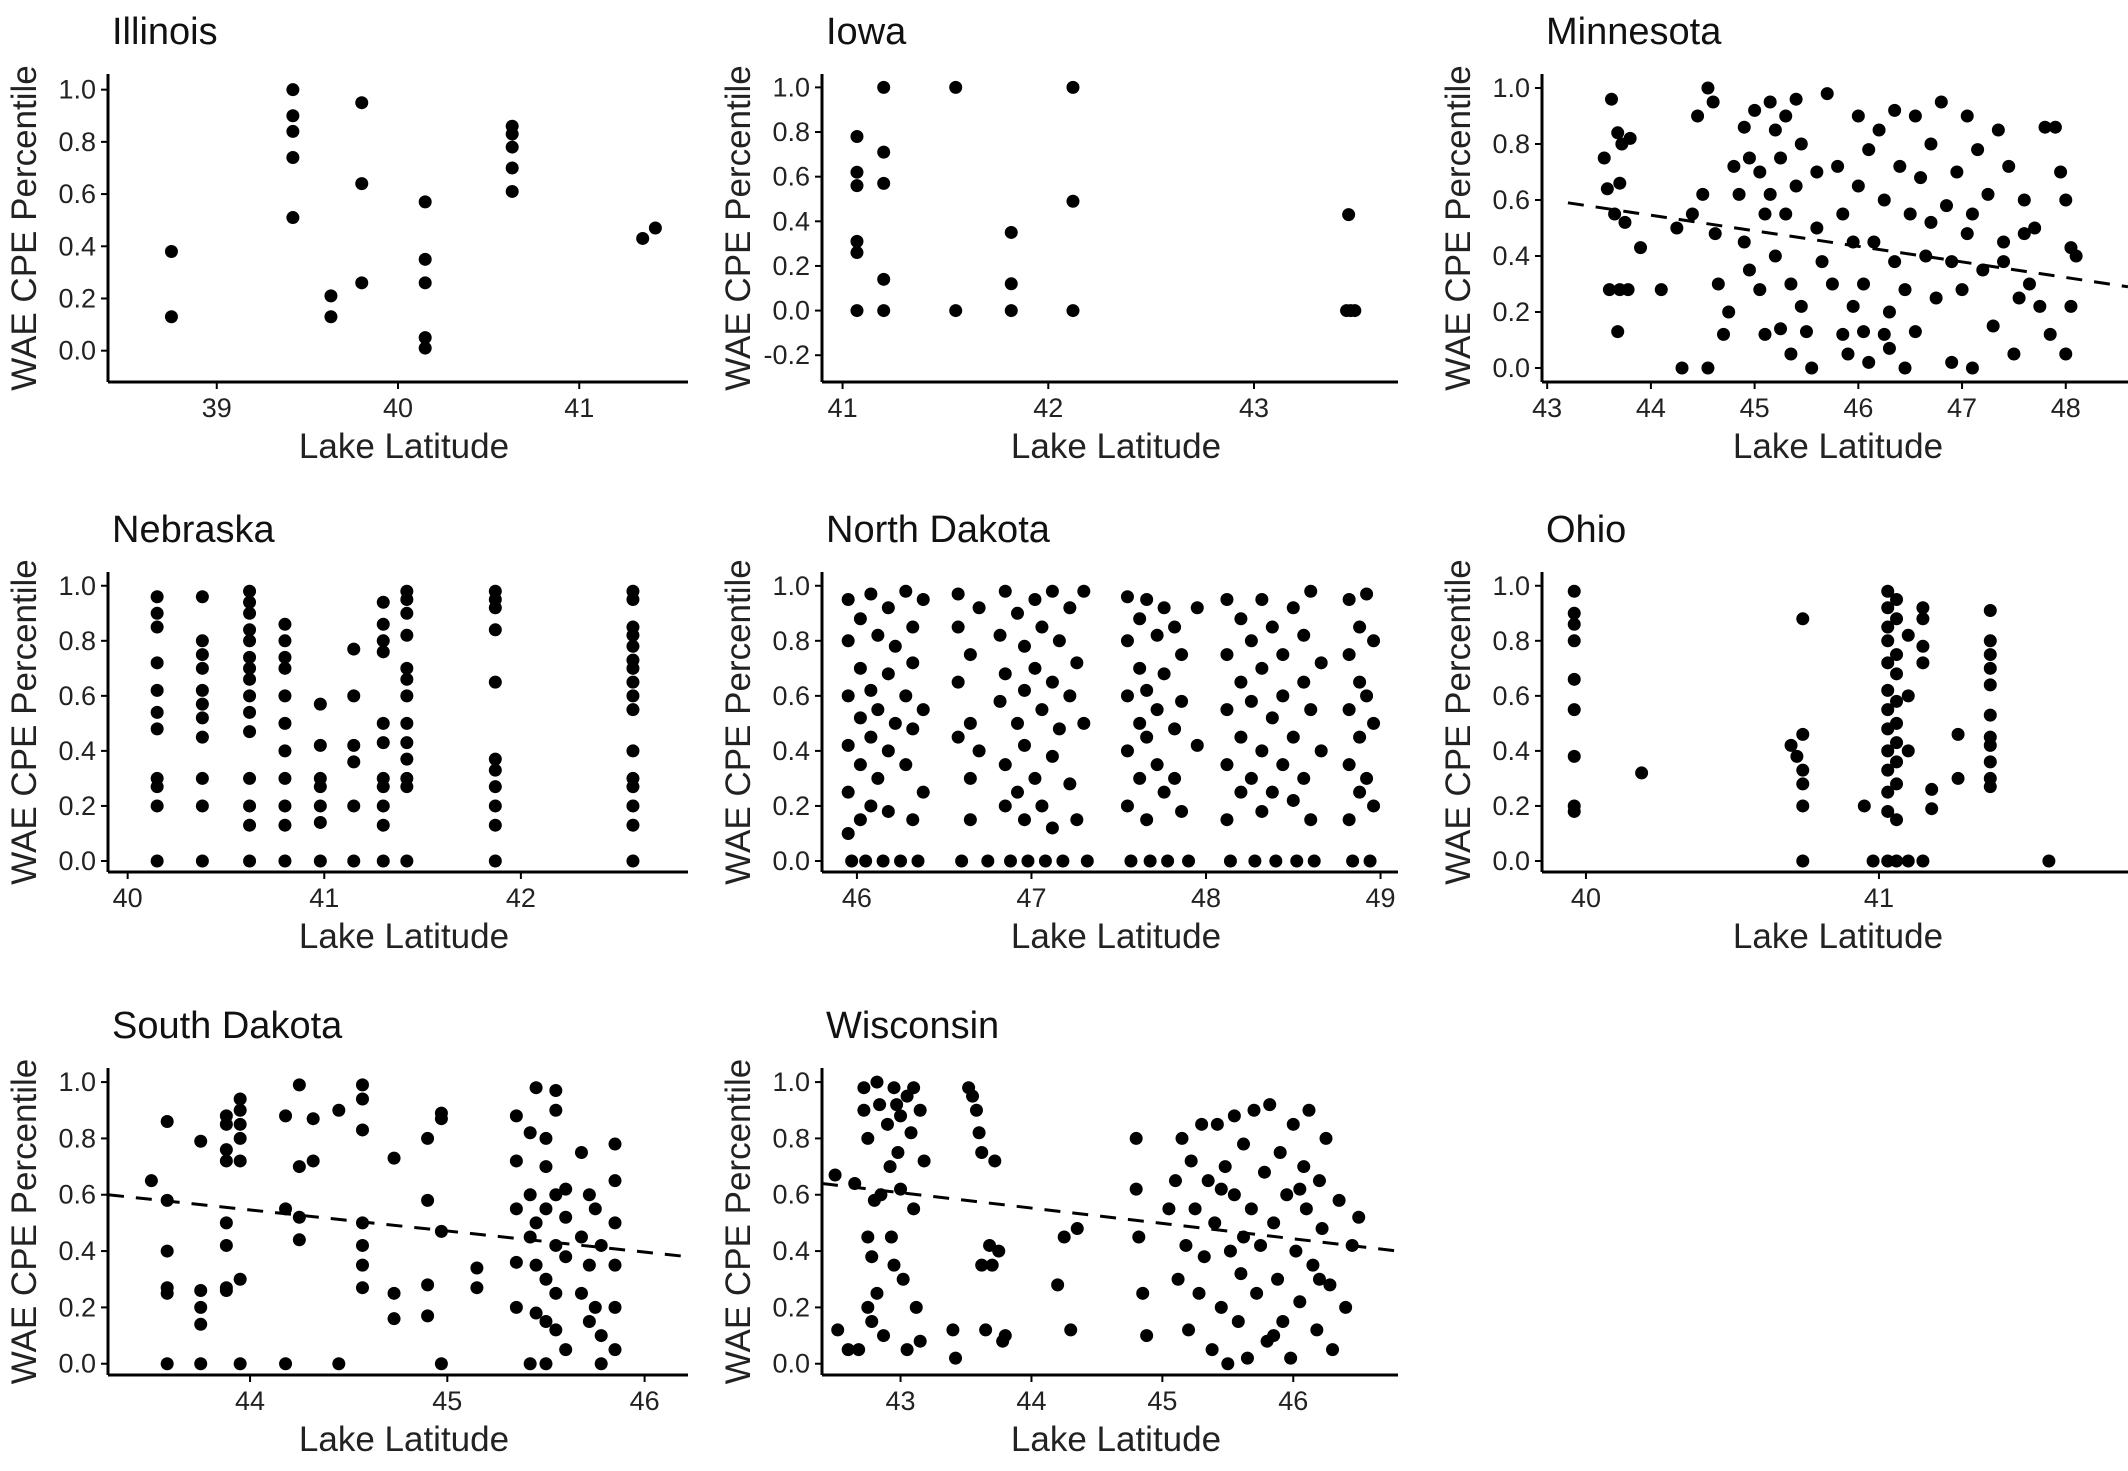 Image resolution: width=2128 pixels, height=1471 pixels. I want to click on panel-title: Nebraska, so click(193, 530).